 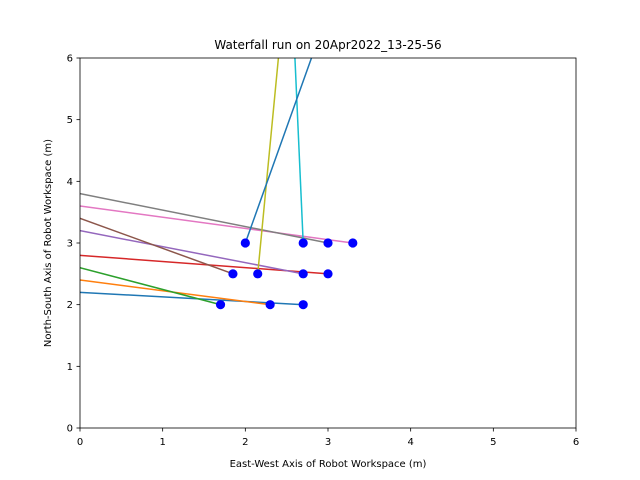 I want to click on x-tick-label: 5, so click(x=493, y=442).